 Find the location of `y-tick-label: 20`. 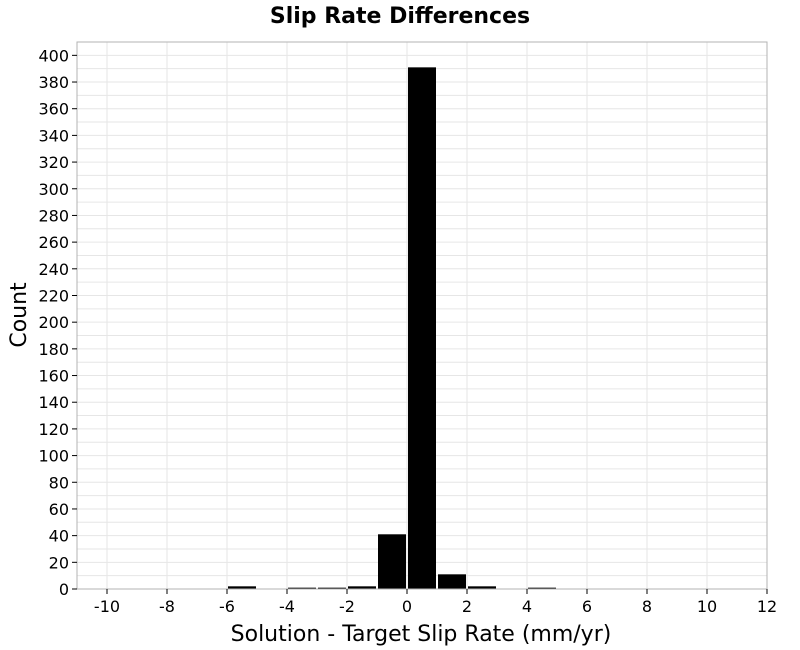

y-tick-label: 20 is located at coordinates (59, 562).